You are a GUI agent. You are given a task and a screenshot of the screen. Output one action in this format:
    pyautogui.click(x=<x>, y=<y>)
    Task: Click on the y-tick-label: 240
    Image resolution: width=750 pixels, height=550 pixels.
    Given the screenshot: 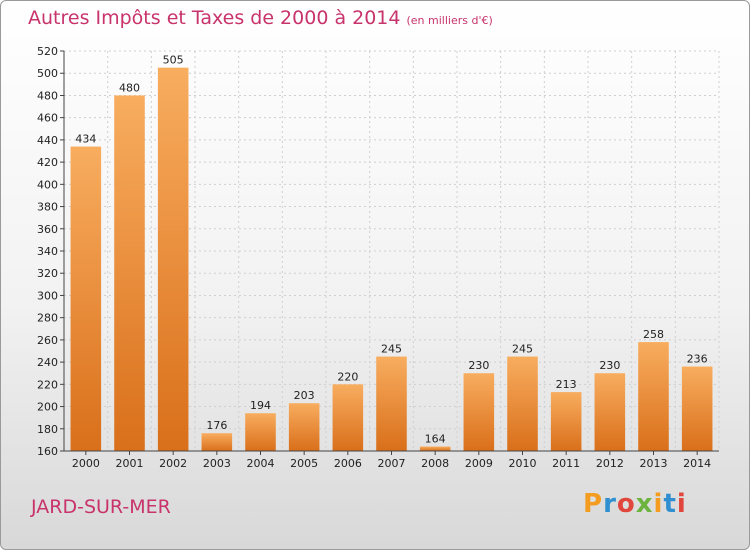 What is the action you would take?
    pyautogui.click(x=47, y=362)
    